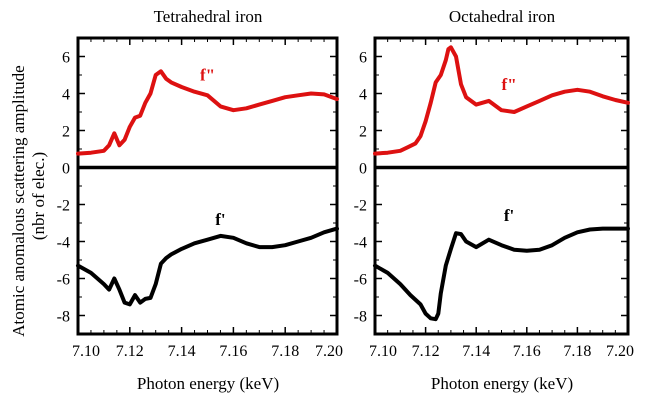 The height and width of the screenshot is (395, 648). I want to click on y-axis-label-line1: Atomic anomalous scattering amplitude, so click(18, 200).